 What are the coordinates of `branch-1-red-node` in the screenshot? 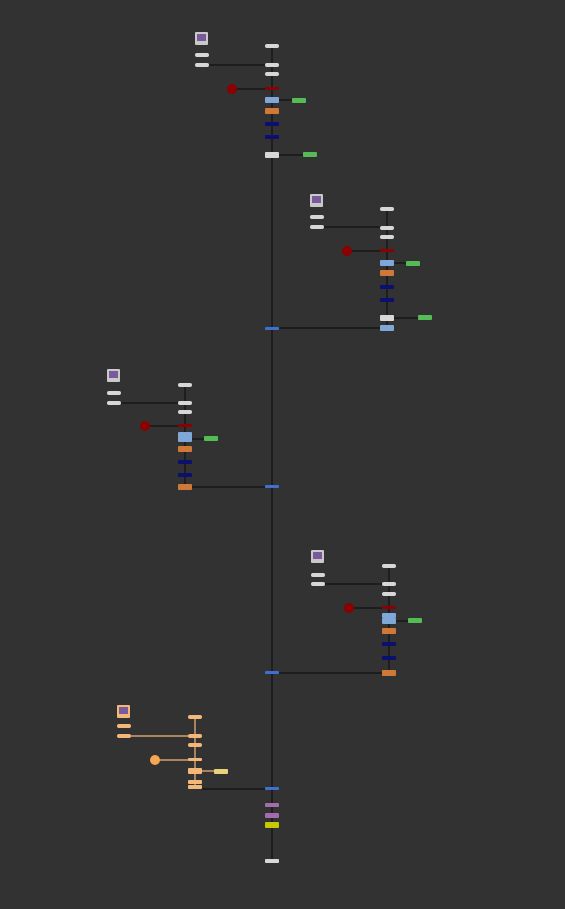 It's located at (272, 88).